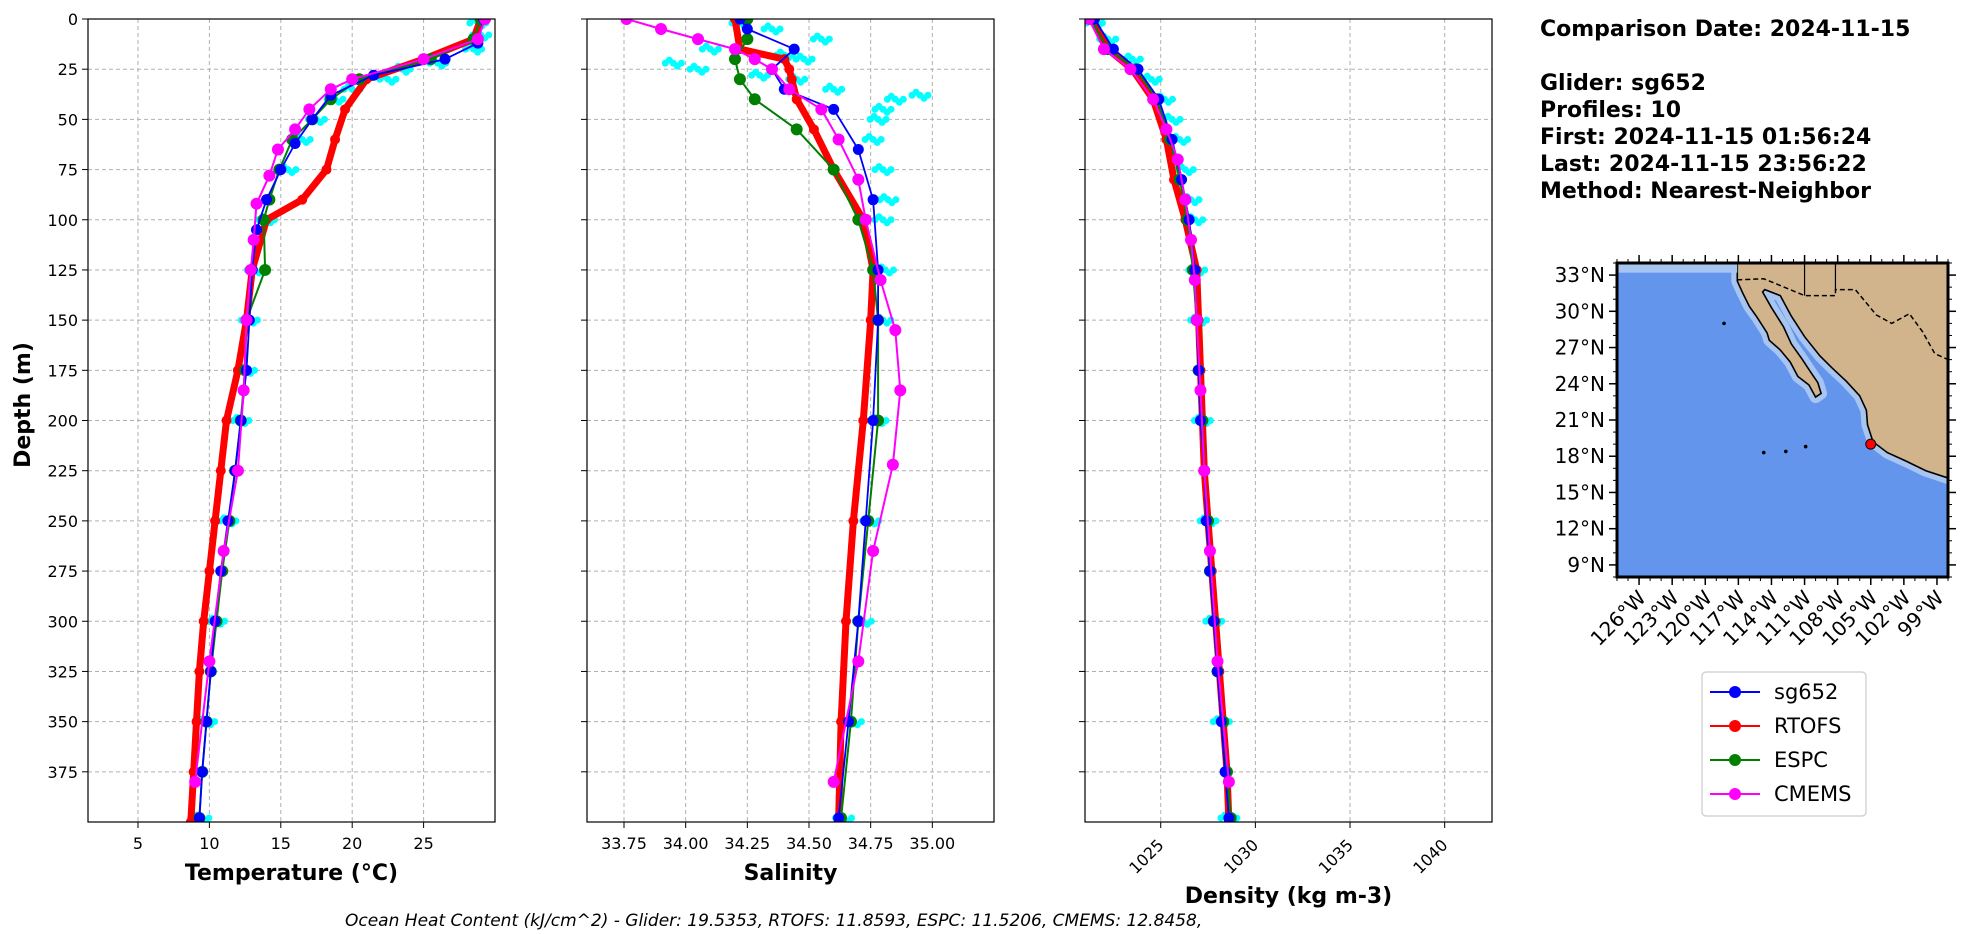  What do you see at coordinates (1580, 456) in the screenshot?
I see `map-lat-label: 18°N` at bounding box center [1580, 456].